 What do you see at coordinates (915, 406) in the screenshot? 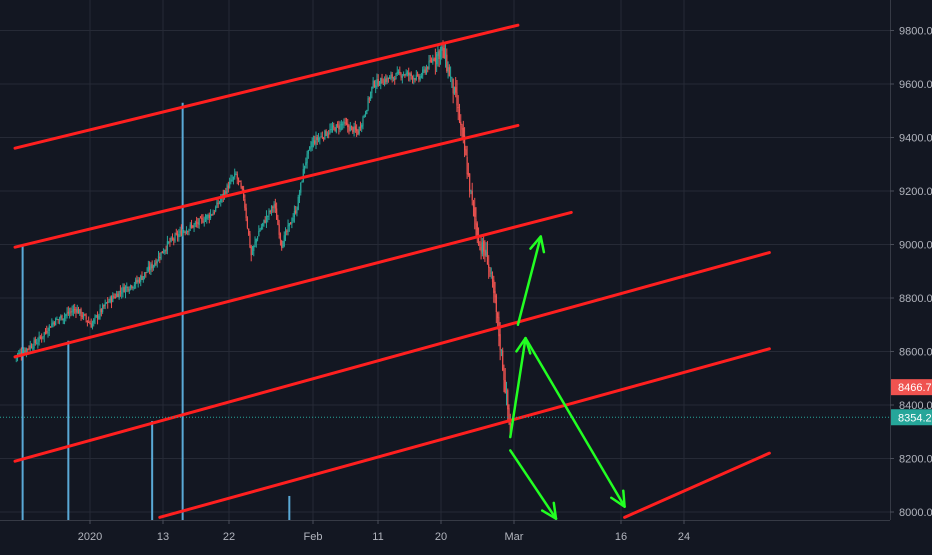
I see `y-tick-label: 8400.0` at bounding box center [915, 406].